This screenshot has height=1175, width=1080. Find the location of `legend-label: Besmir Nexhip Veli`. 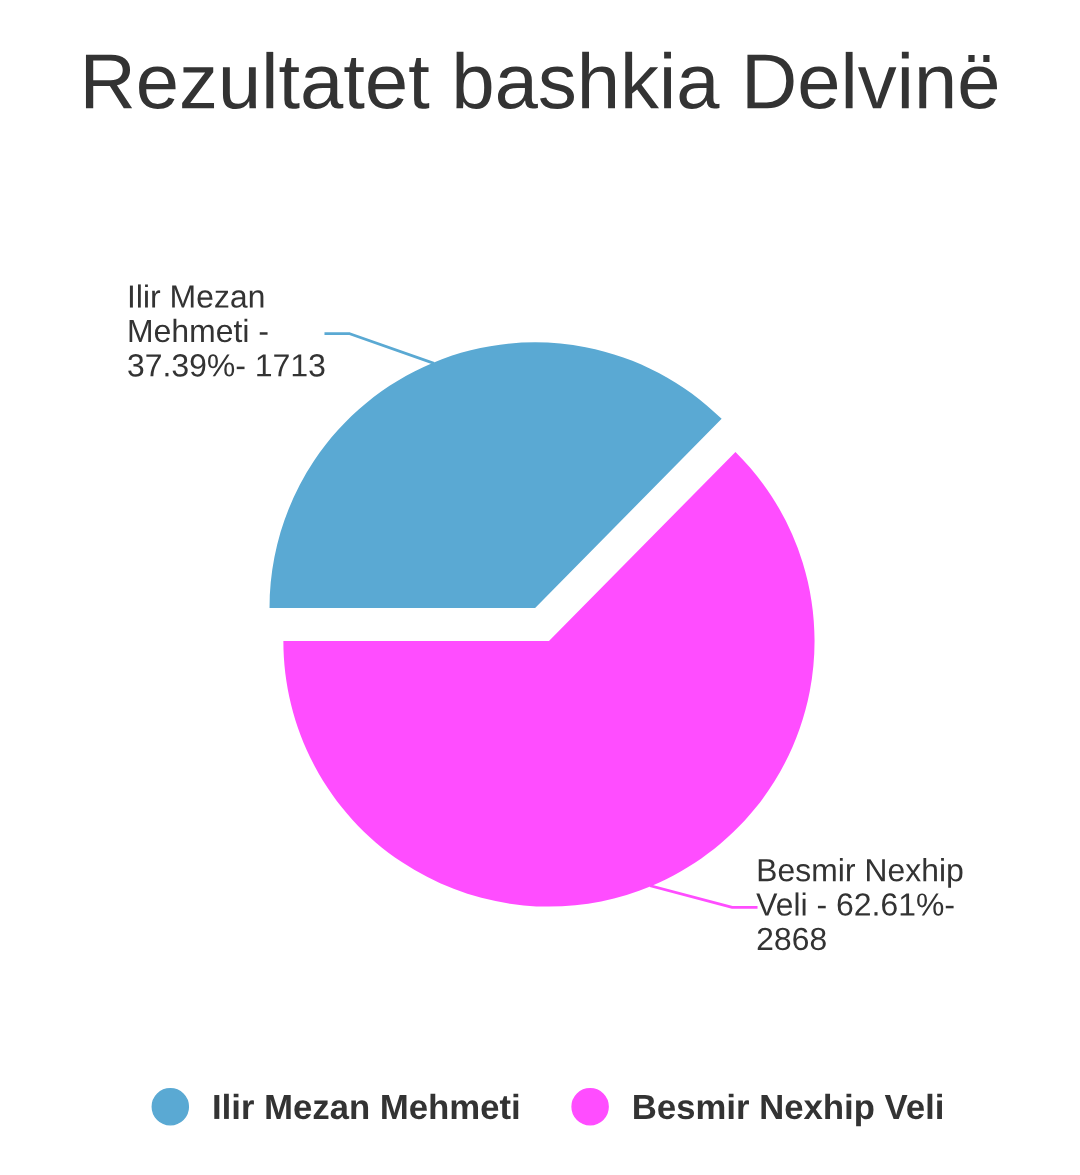

legend-label: Besmir Nexhip Veli is located at coordinates (788, 1110).